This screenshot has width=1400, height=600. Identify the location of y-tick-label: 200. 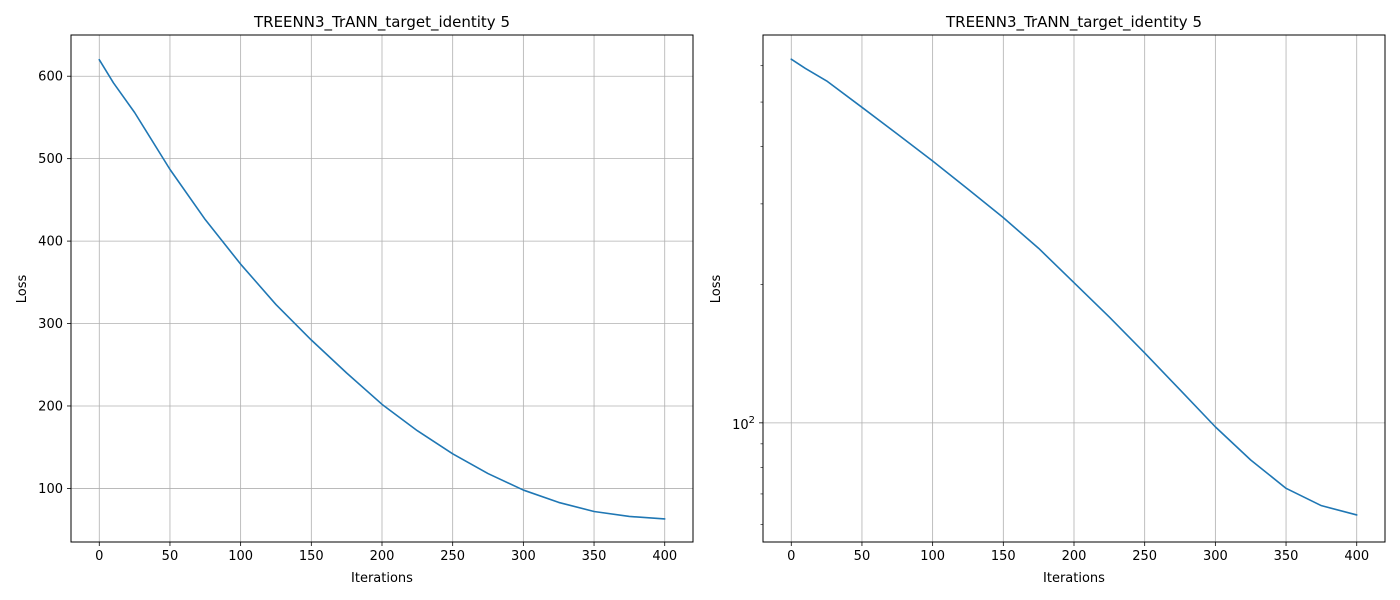
(50, 406).